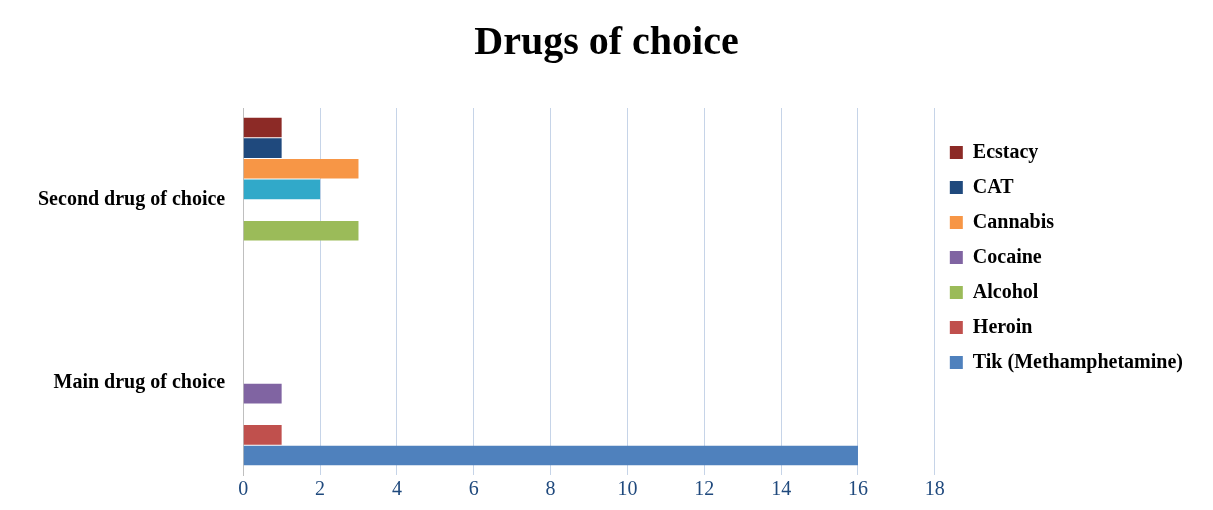 Image resolution: width=1213 pixels, height=510 pixels. I want to click on legend-label: Alcohol, so click(1005, 290).